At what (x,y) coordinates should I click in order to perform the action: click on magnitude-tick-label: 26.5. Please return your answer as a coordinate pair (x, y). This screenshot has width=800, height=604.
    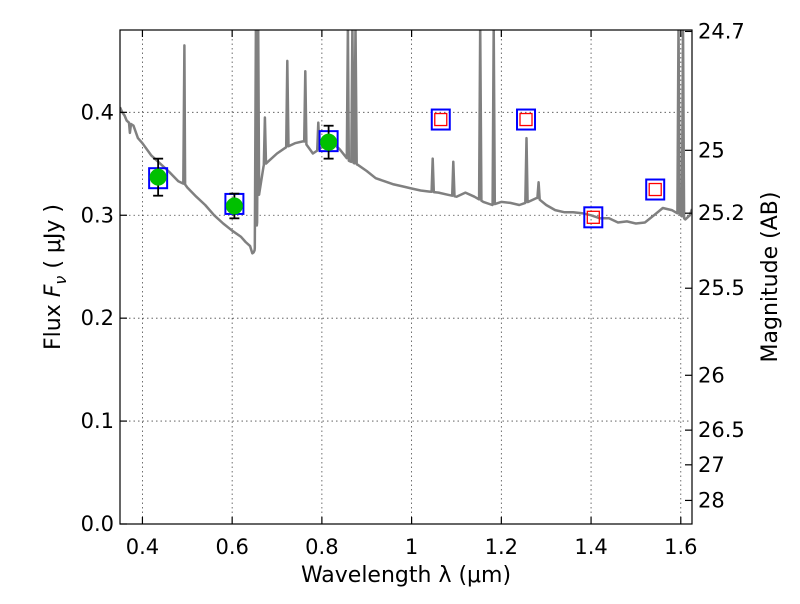
    Looking at the image, I should click on (721, 430).